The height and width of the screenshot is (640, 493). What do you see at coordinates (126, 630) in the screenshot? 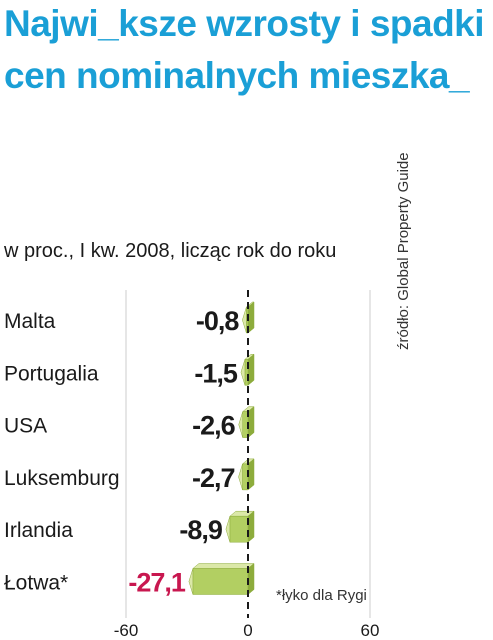
I see `tick-label-0: -60` at bounding box center [126, 630].